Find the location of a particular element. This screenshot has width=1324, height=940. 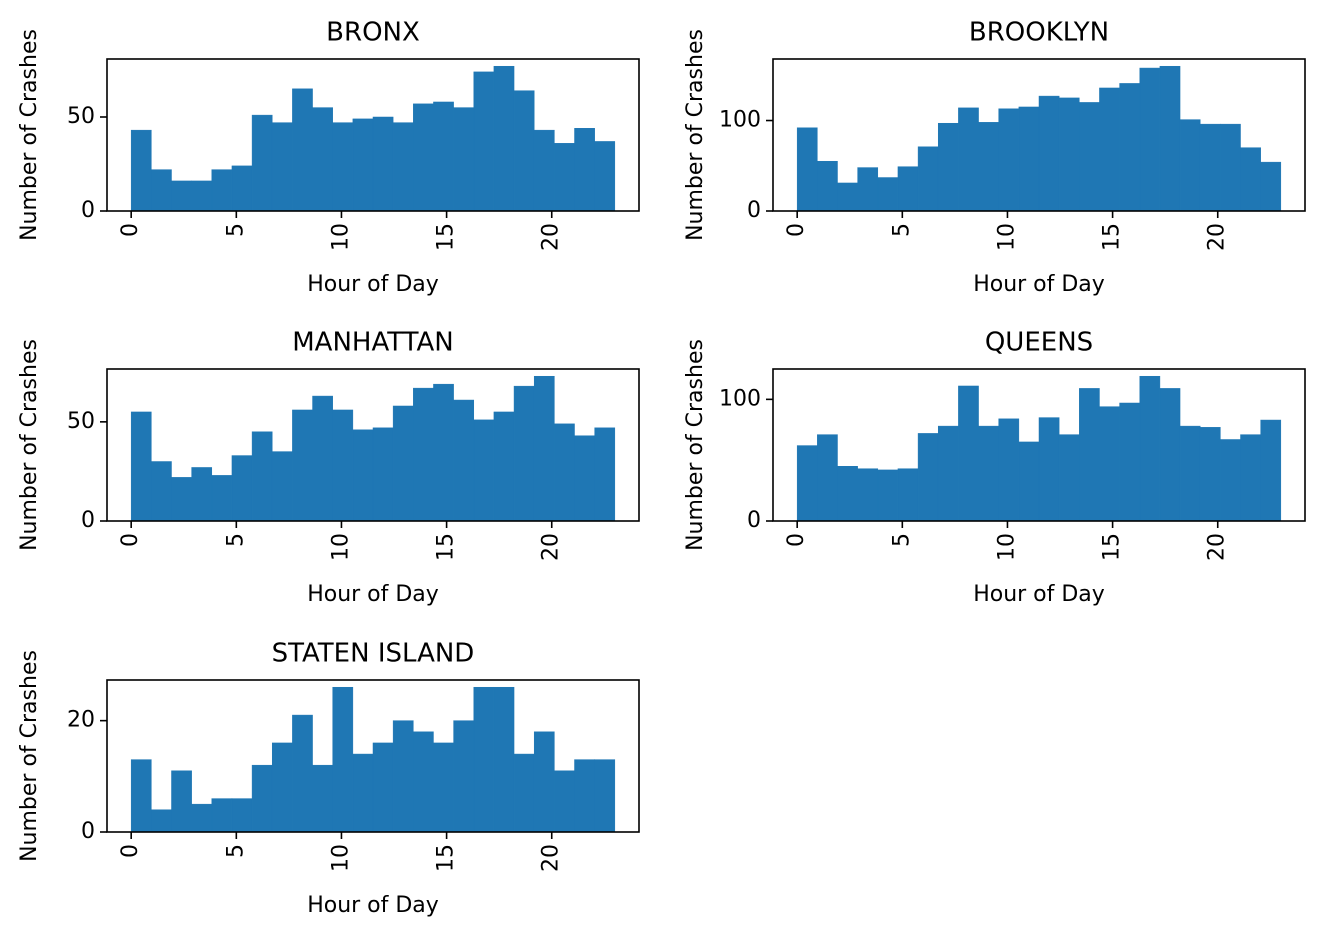

x-tick-label: 0 is located at coordinates (796, 540).